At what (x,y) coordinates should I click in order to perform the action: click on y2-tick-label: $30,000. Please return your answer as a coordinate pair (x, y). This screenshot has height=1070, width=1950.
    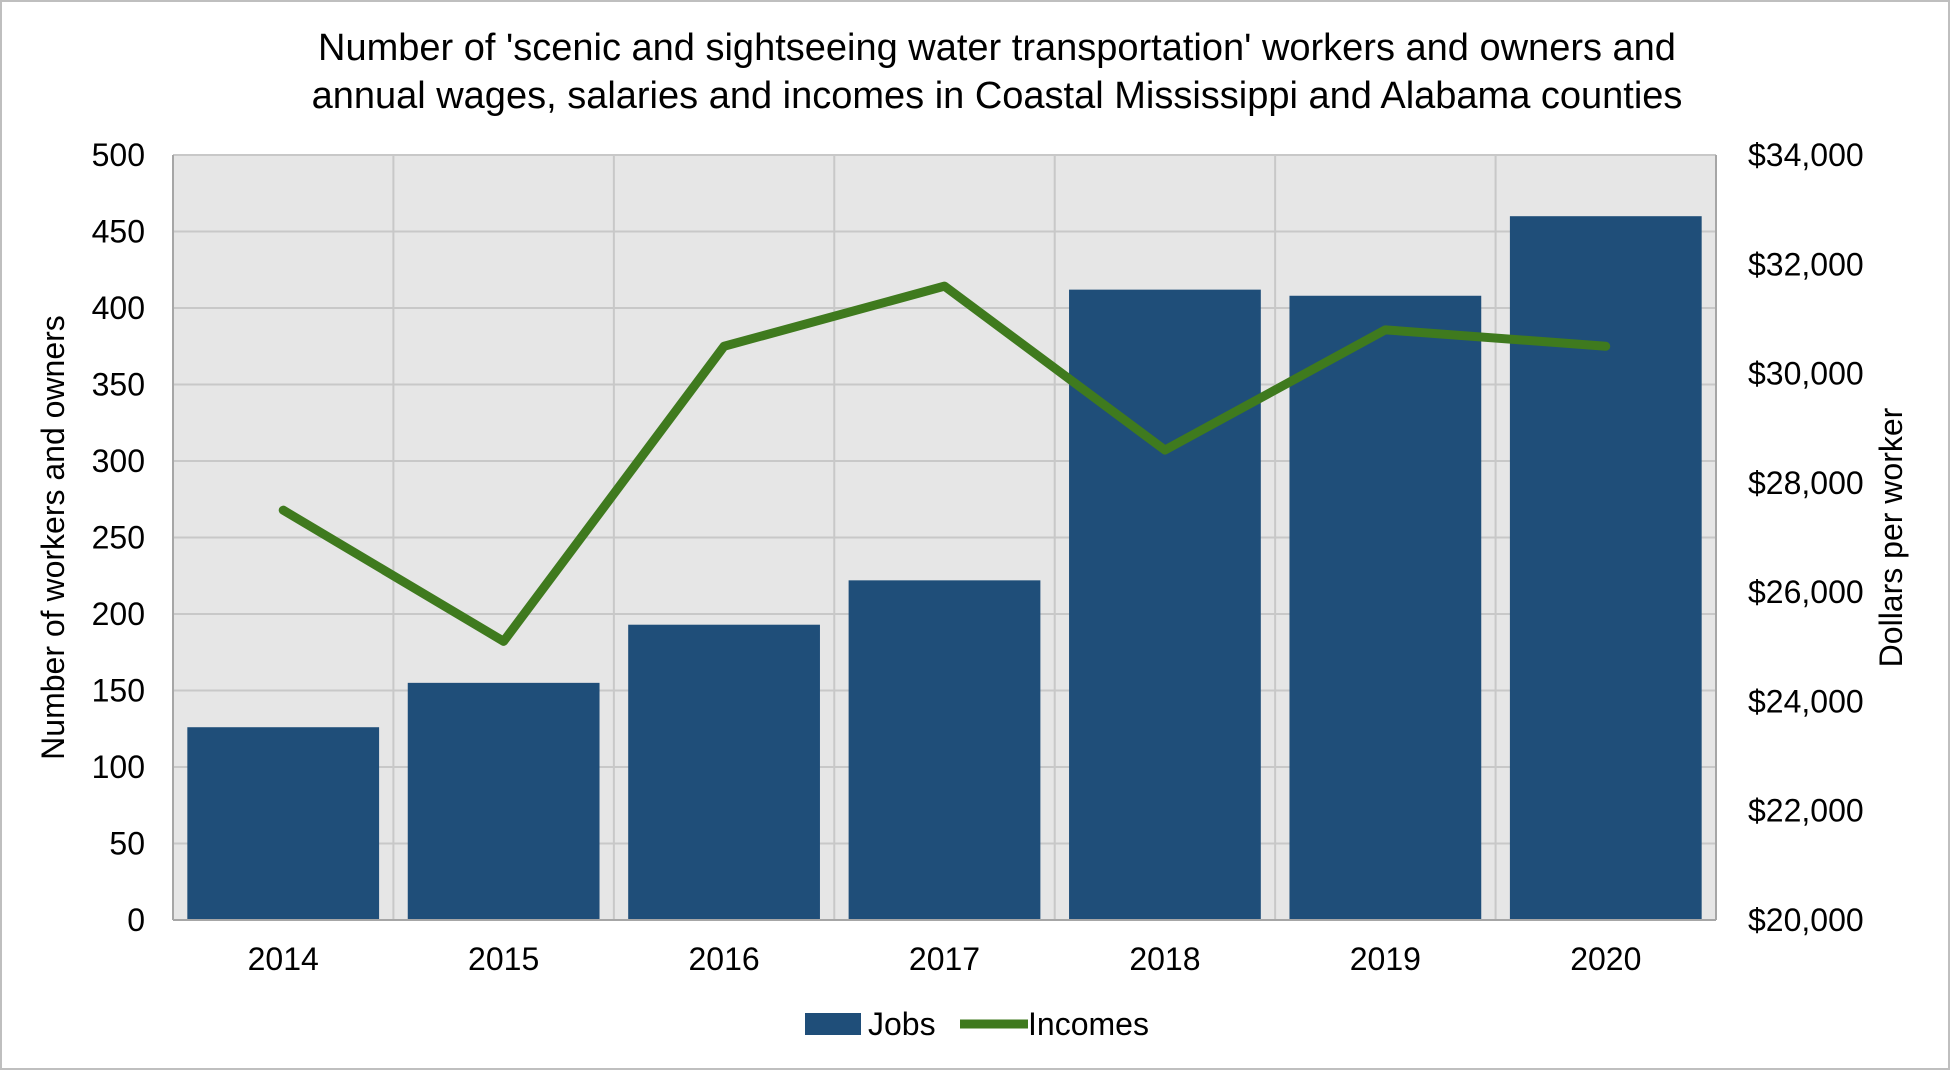
    Looking at the image, I should click on (1806, 374).